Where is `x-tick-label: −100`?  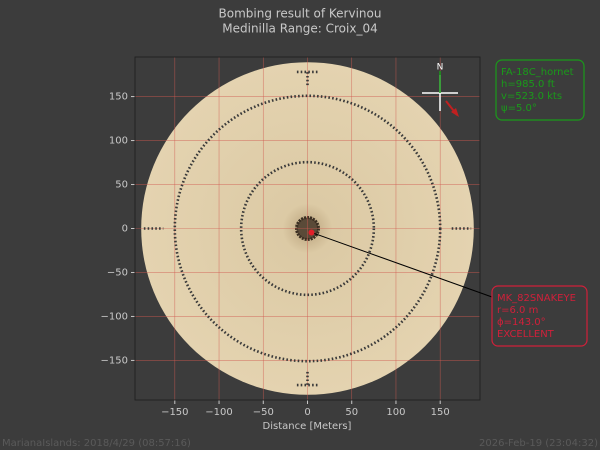 x-tick-label: −100 is located at coordinates (218, 412).